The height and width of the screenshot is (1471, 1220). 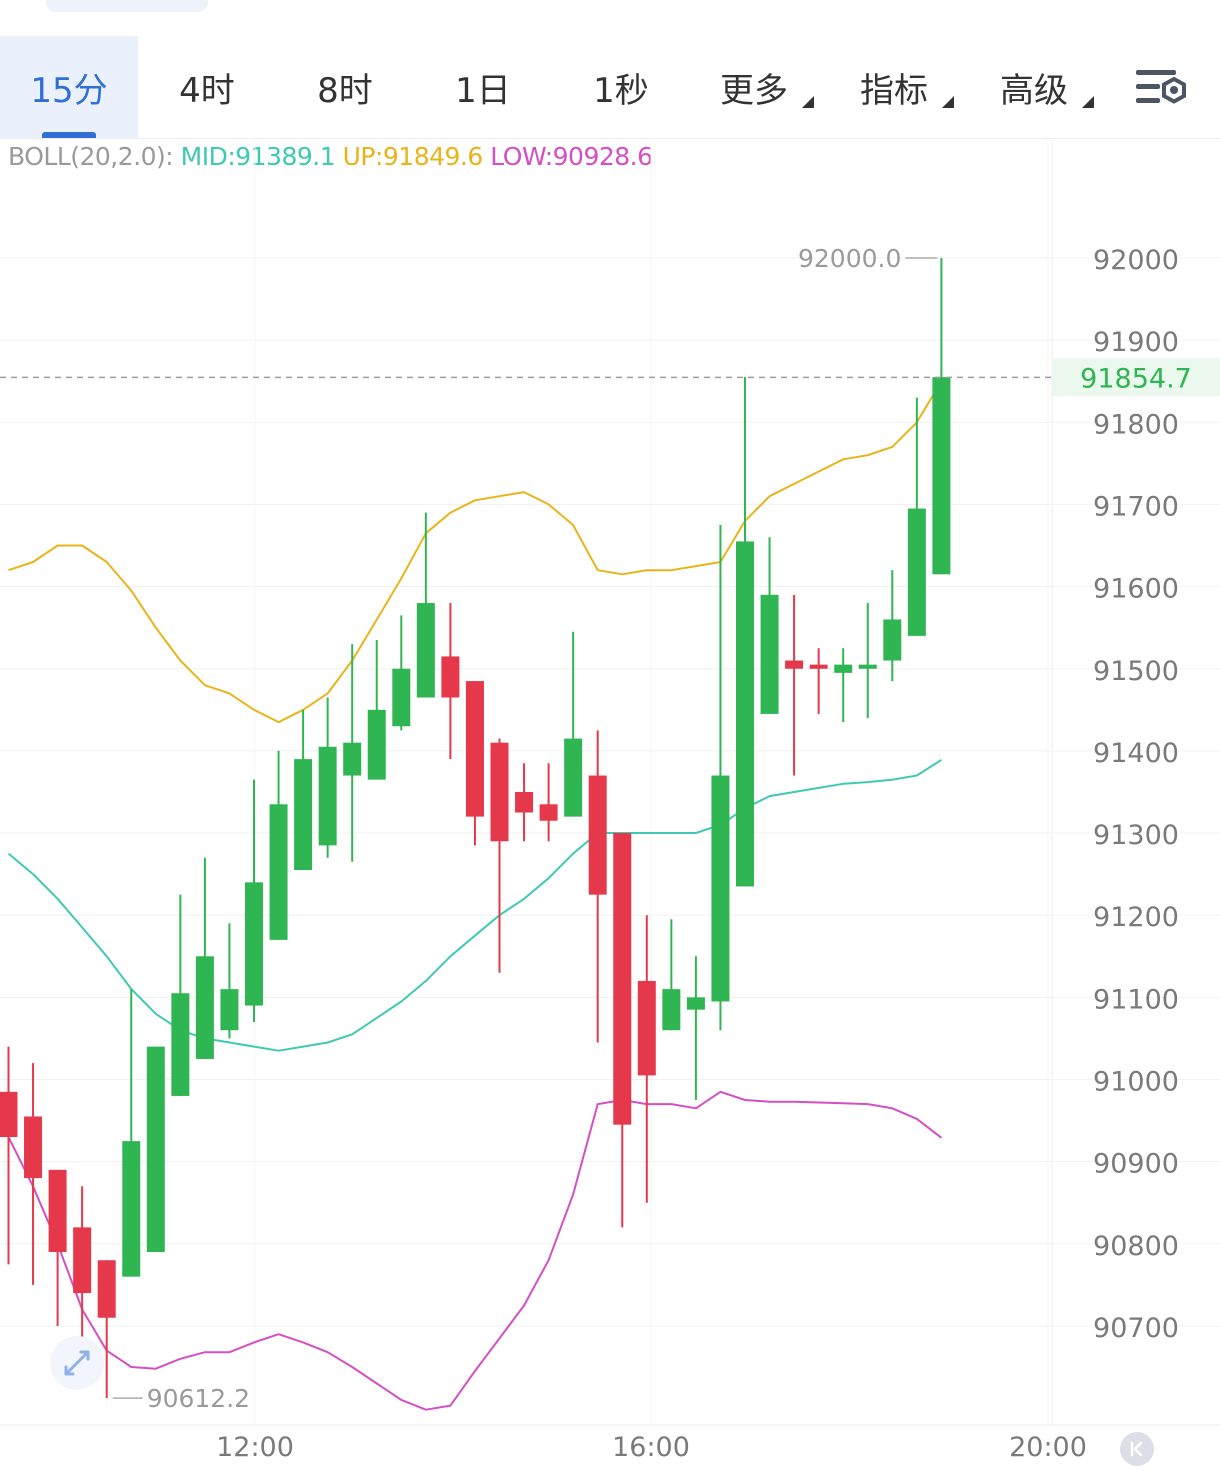 What do you see at coordinates (651, 1447) in the screenshot?
I see `x-tick-label: 16:00` at bounding box center [651, 1447].